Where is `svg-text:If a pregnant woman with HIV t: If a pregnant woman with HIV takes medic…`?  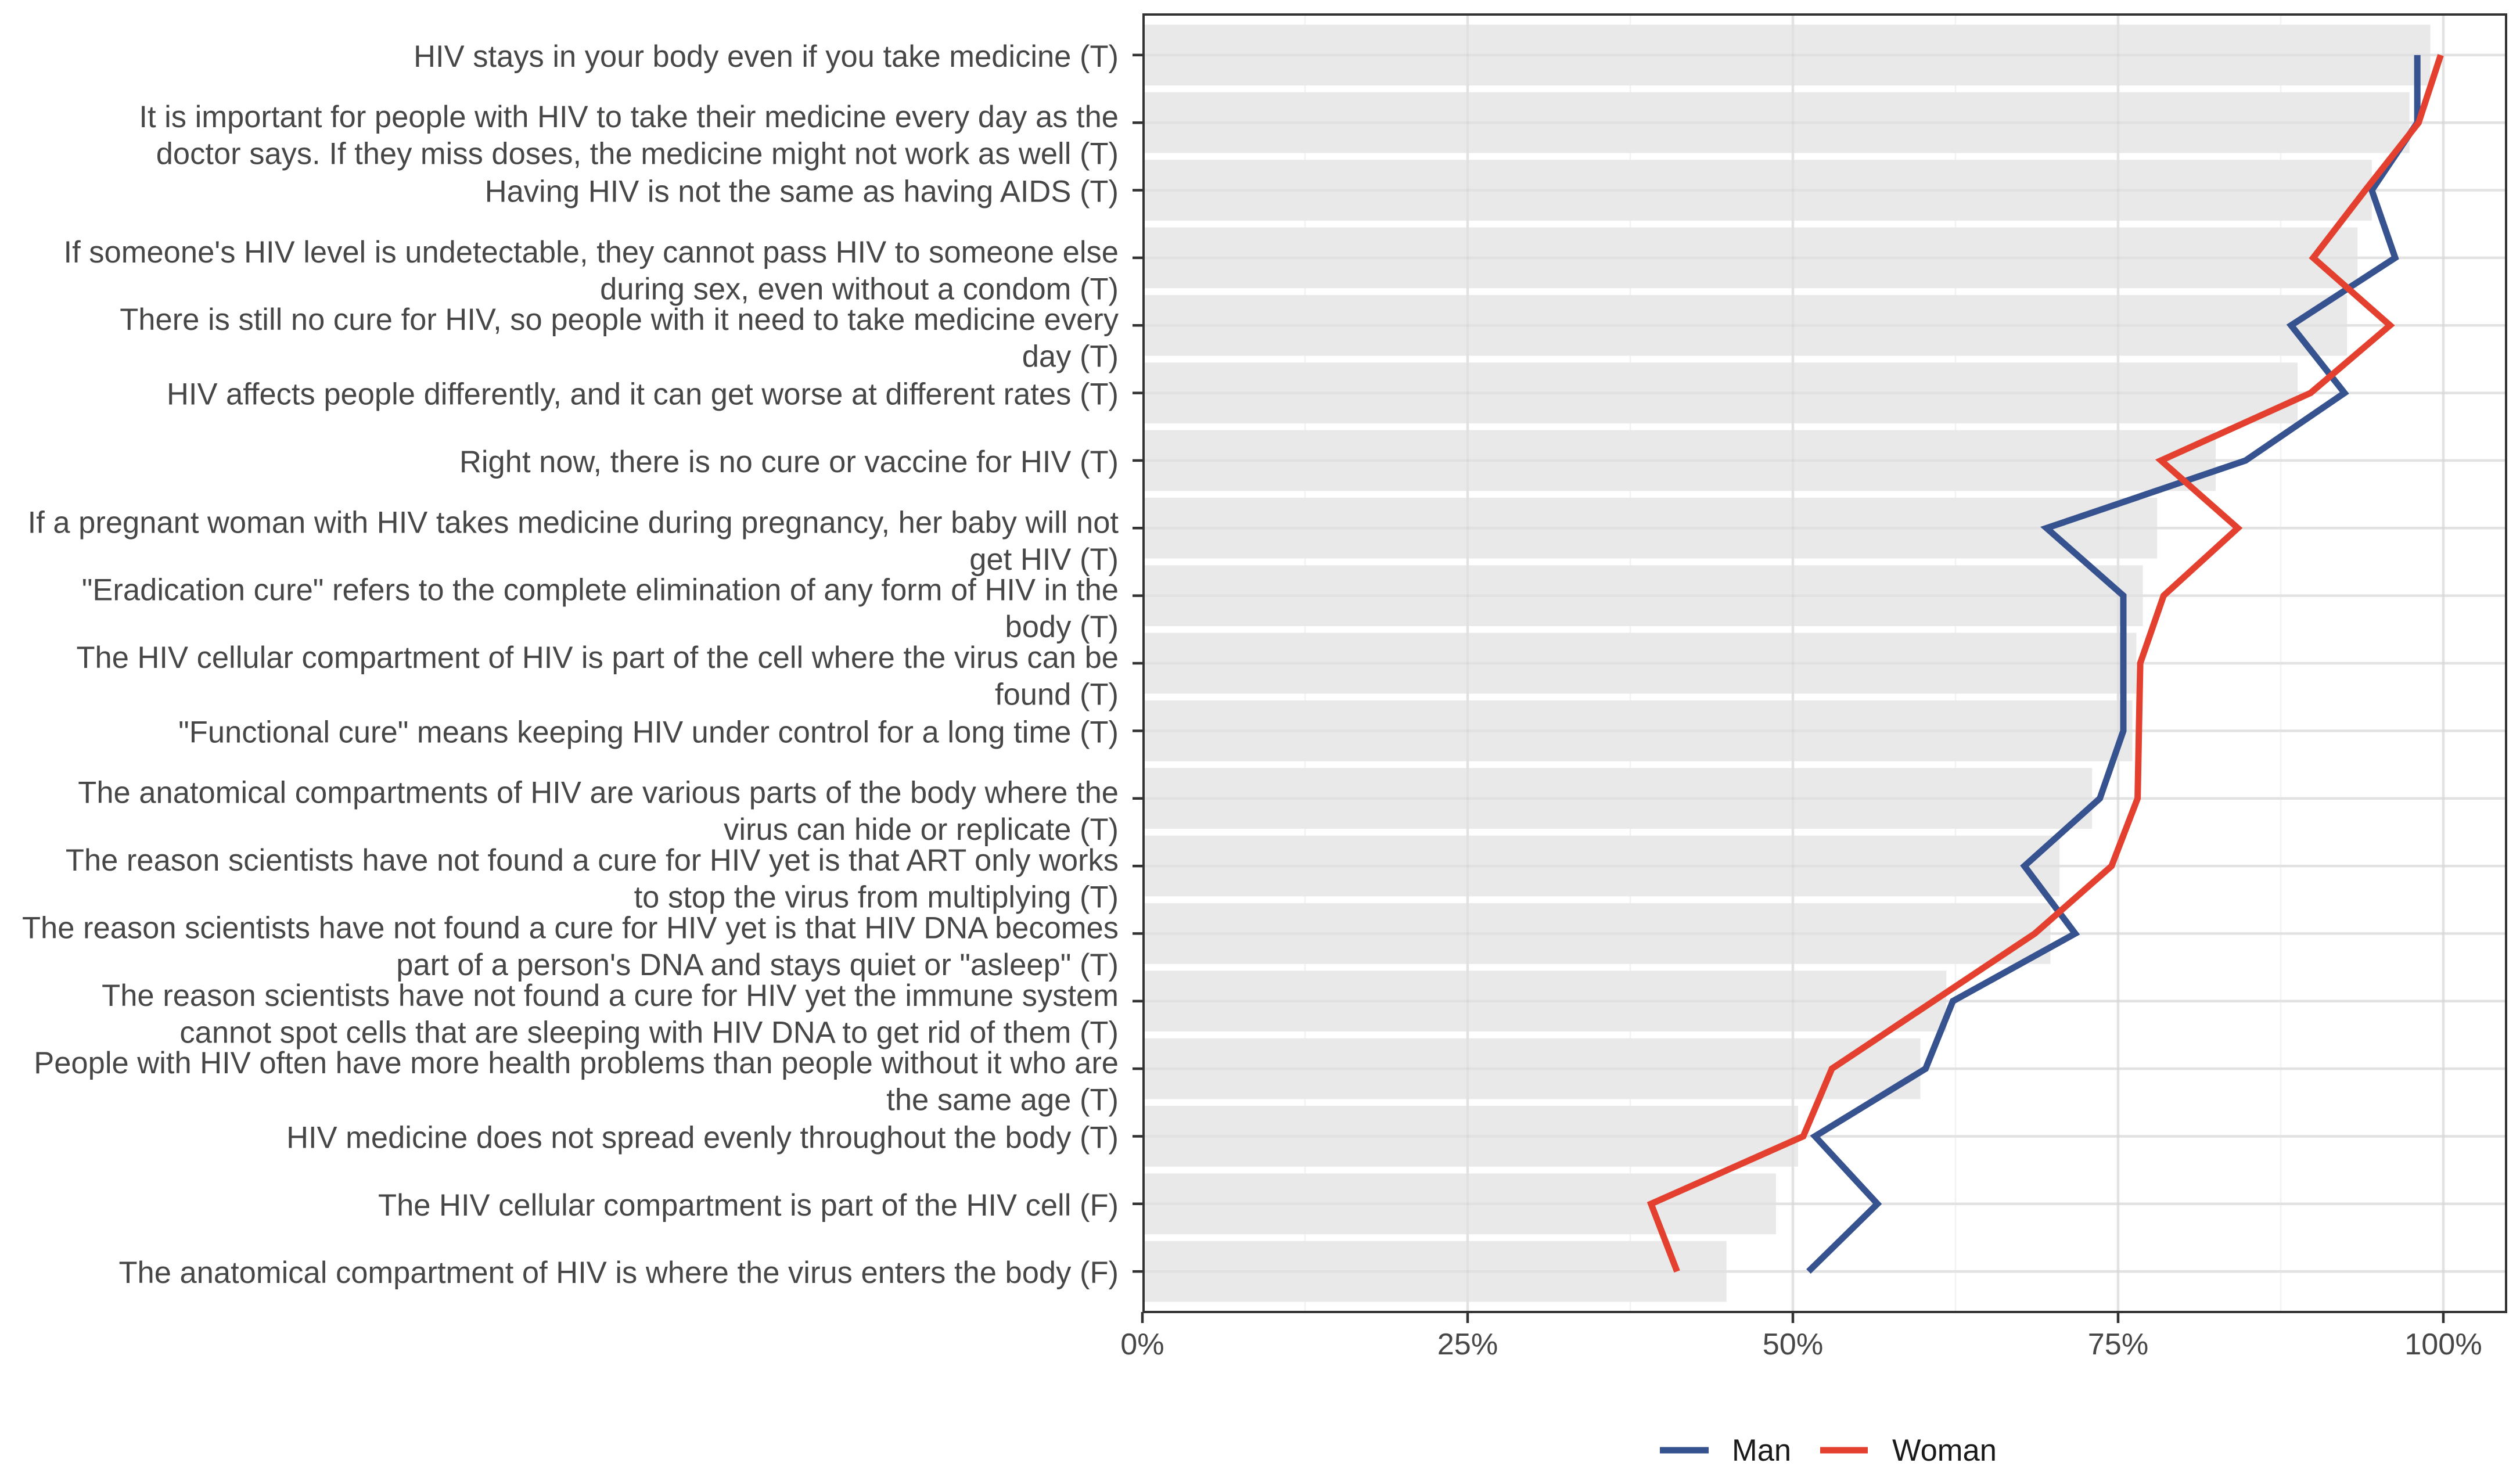 svg-text:If a pregnant woman with HIV t: If a pregnant woman with HIV takes medic… is located at coordinates (573, 522).